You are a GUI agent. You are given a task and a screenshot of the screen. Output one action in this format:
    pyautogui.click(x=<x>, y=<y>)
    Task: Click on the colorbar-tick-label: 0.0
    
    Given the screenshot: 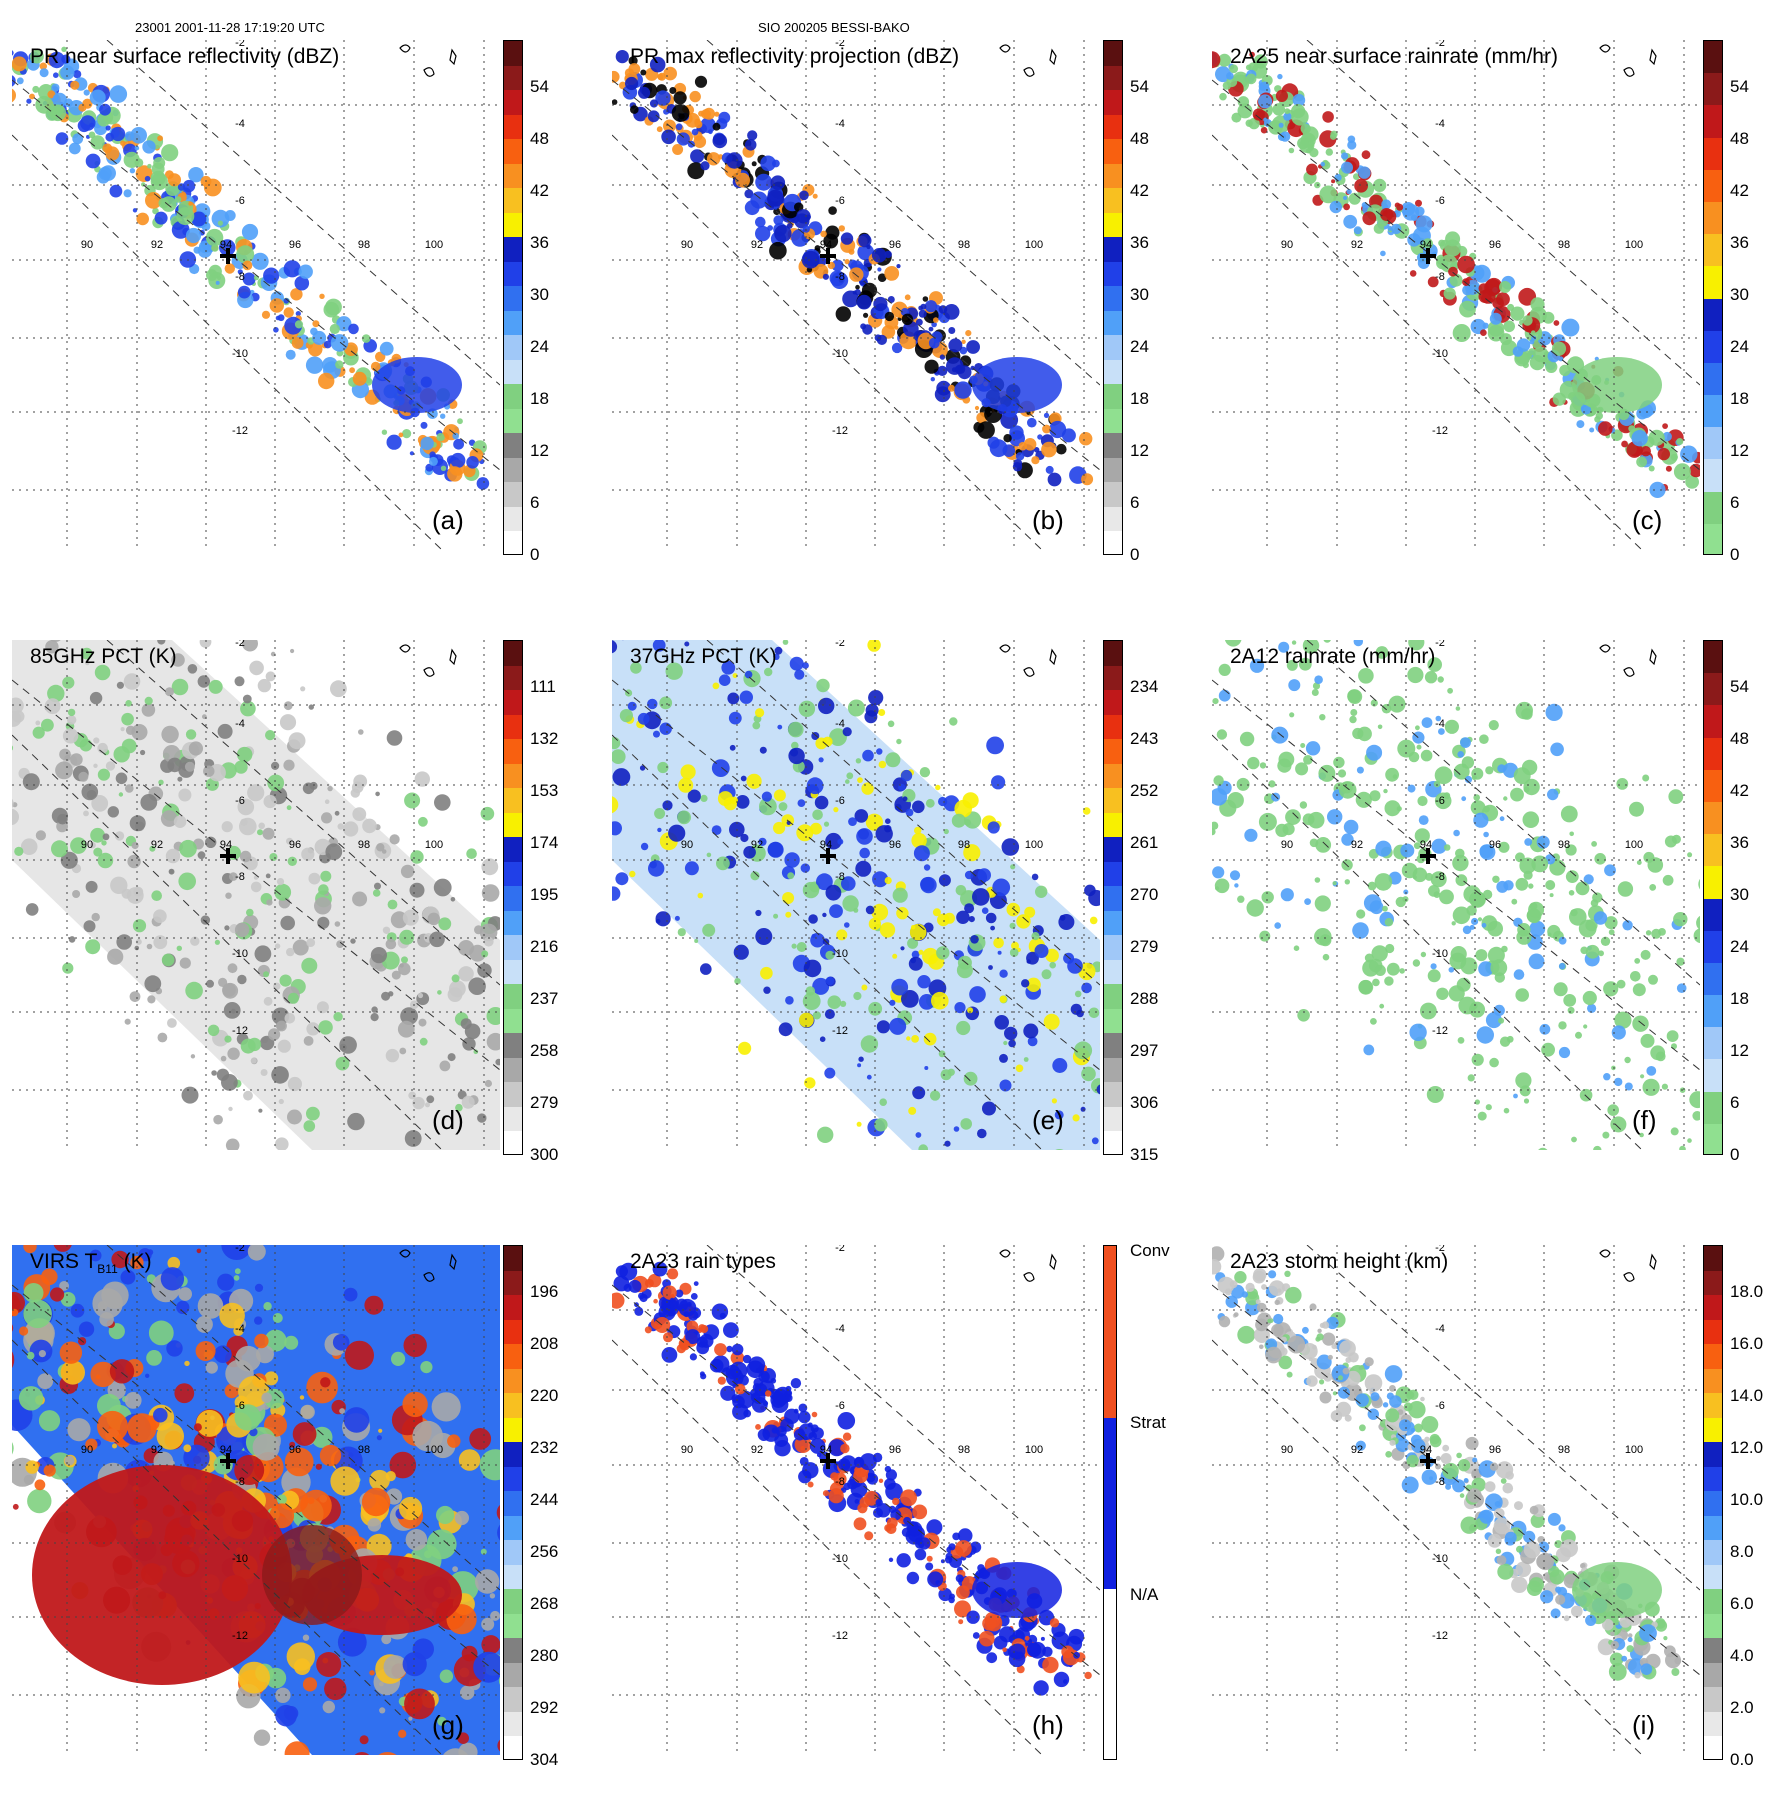 What is the action you would take?
    pyautogui.click(x=1742, y=1760)
    